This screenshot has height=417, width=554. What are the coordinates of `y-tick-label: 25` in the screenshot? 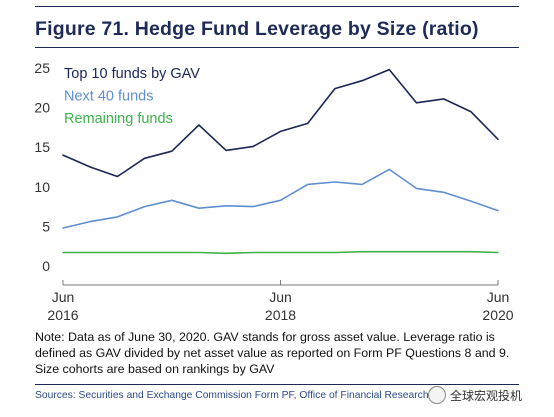 It's located at (42, 68).